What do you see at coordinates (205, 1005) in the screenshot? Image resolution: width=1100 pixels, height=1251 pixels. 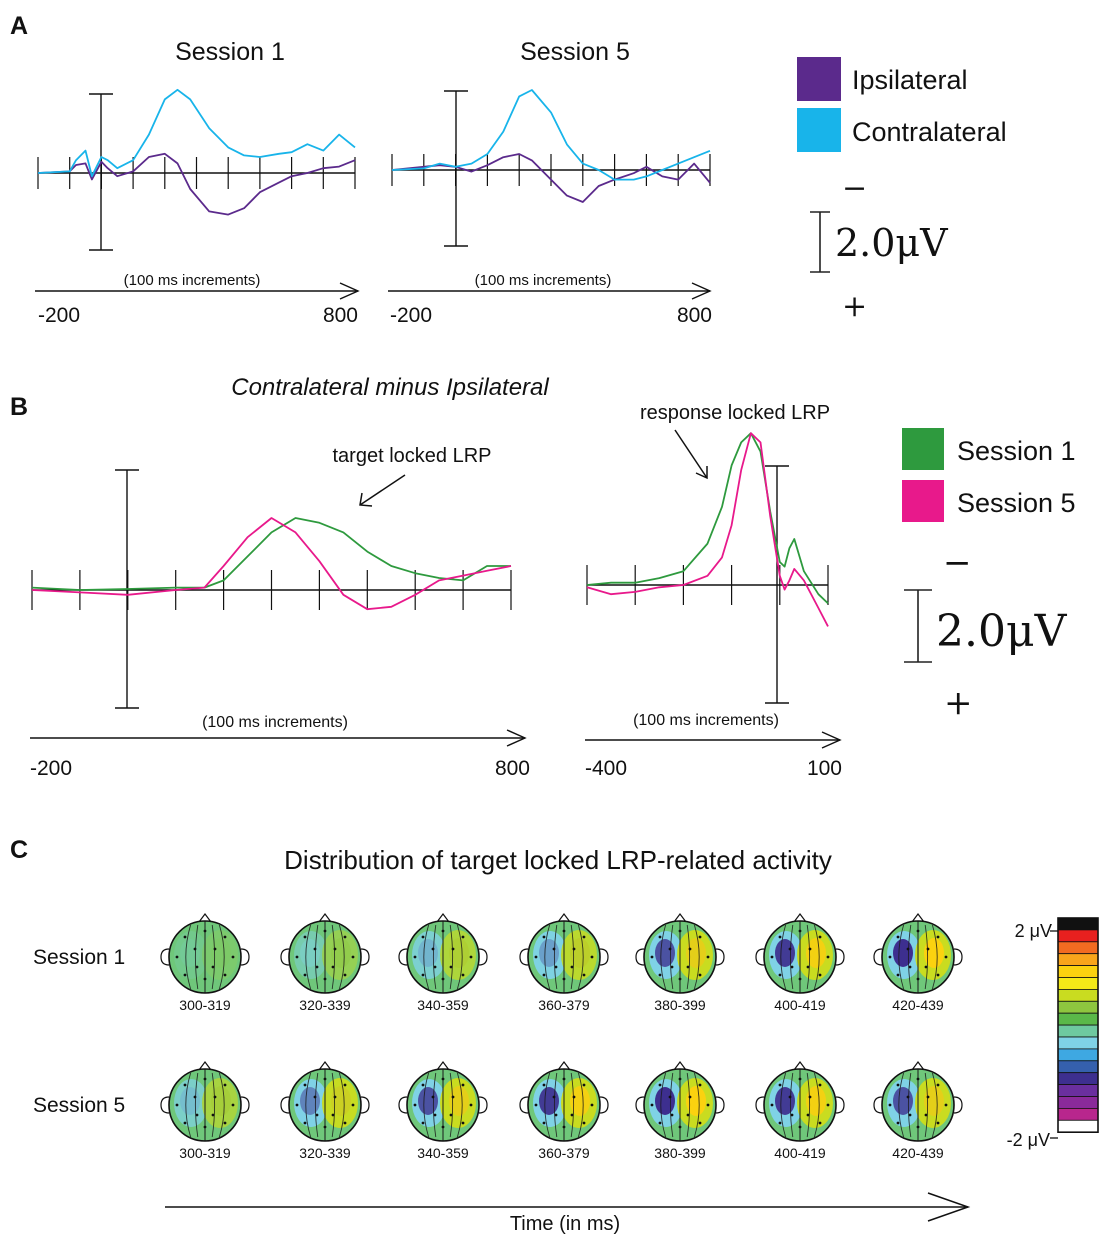 I see `scalp-time-window-label: 300-319` at bounding box center [205, 1005].